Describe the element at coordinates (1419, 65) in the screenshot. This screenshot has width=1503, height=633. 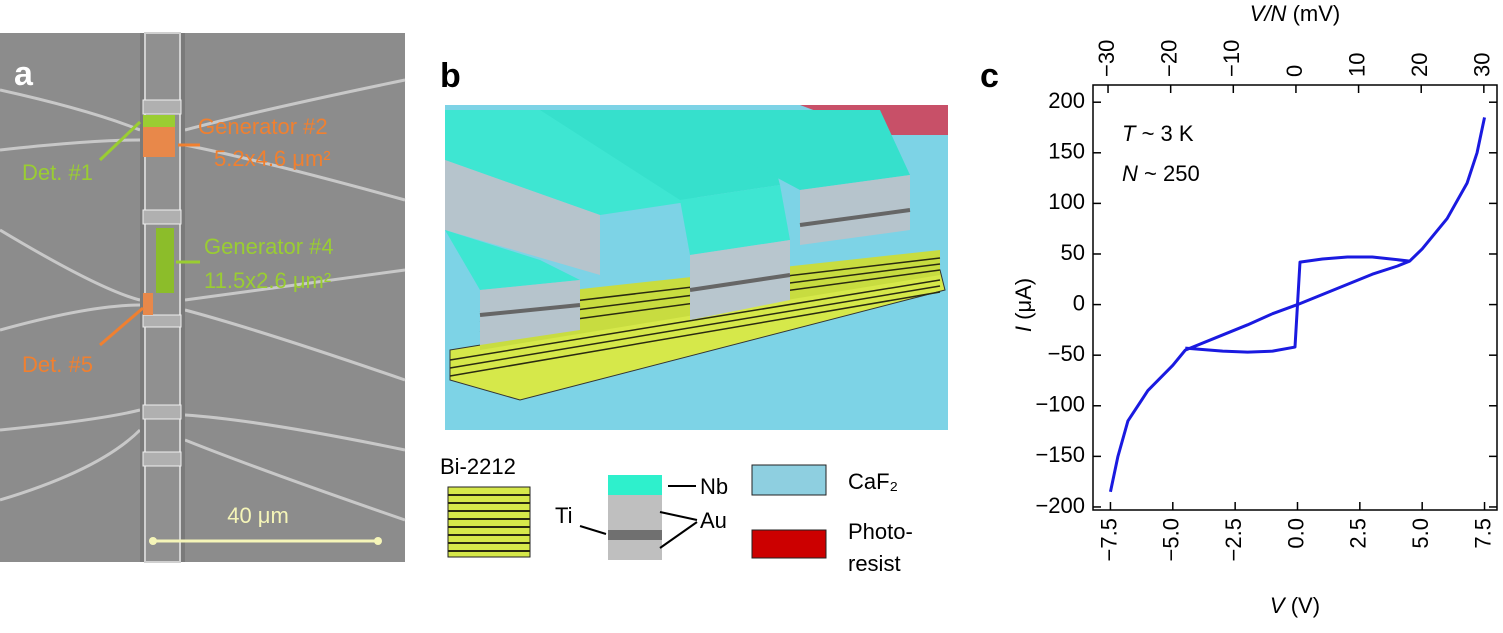
I see `x2-tick-label: 20` at that location.